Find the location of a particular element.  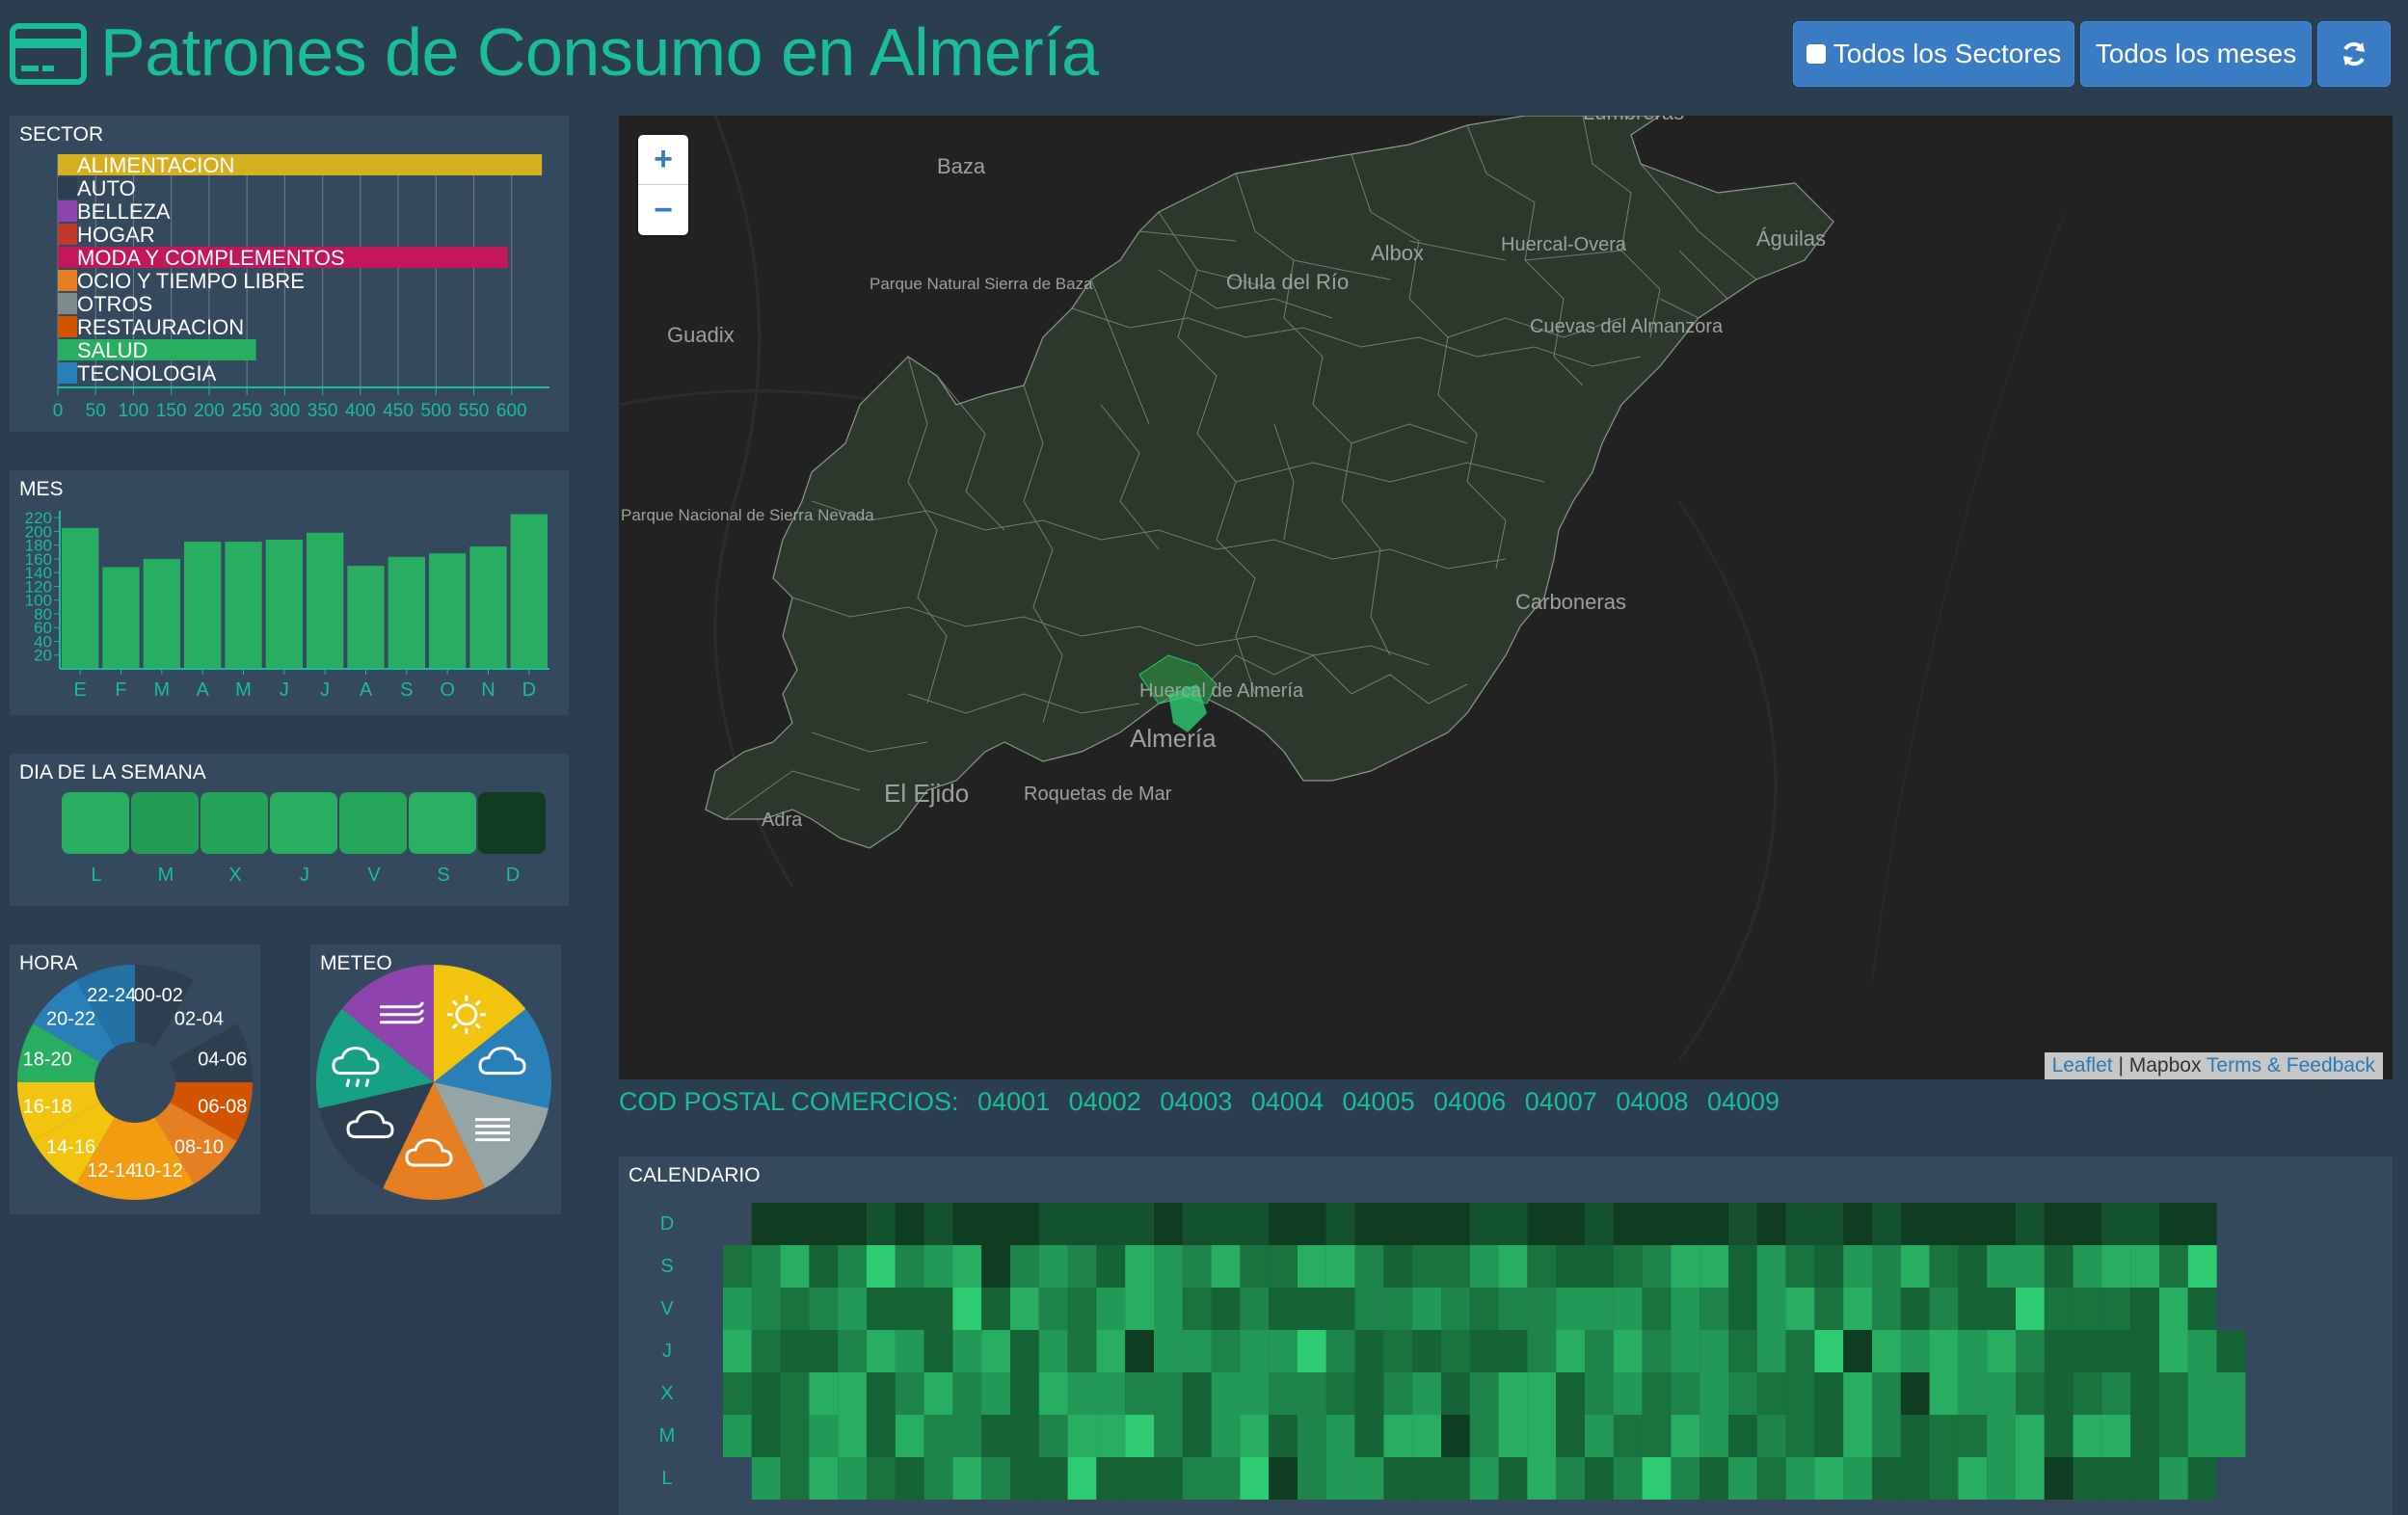

weather-slice is located at coordinates (480, 1023).